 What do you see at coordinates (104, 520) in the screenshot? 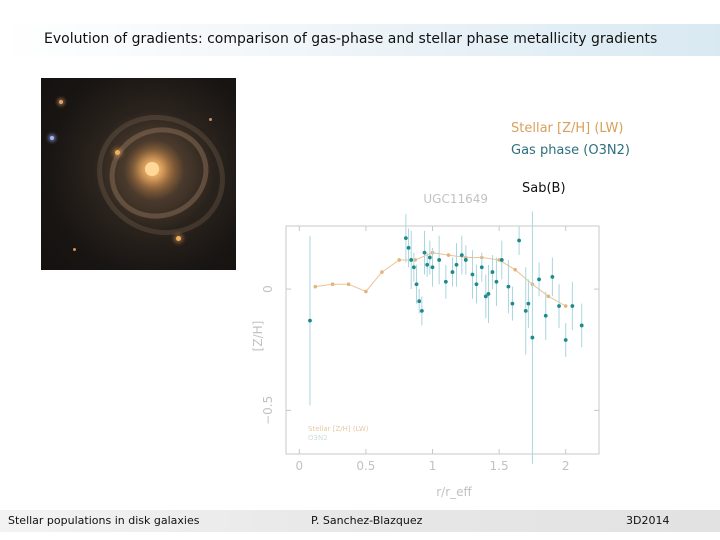
I see `footer-left: Stellar populations in disk galaxies` at bounding box center [104, 520].